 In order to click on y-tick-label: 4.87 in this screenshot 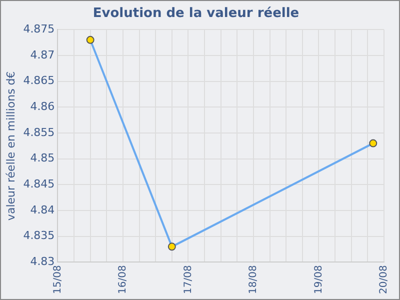, I will do `click(42, 55)`.